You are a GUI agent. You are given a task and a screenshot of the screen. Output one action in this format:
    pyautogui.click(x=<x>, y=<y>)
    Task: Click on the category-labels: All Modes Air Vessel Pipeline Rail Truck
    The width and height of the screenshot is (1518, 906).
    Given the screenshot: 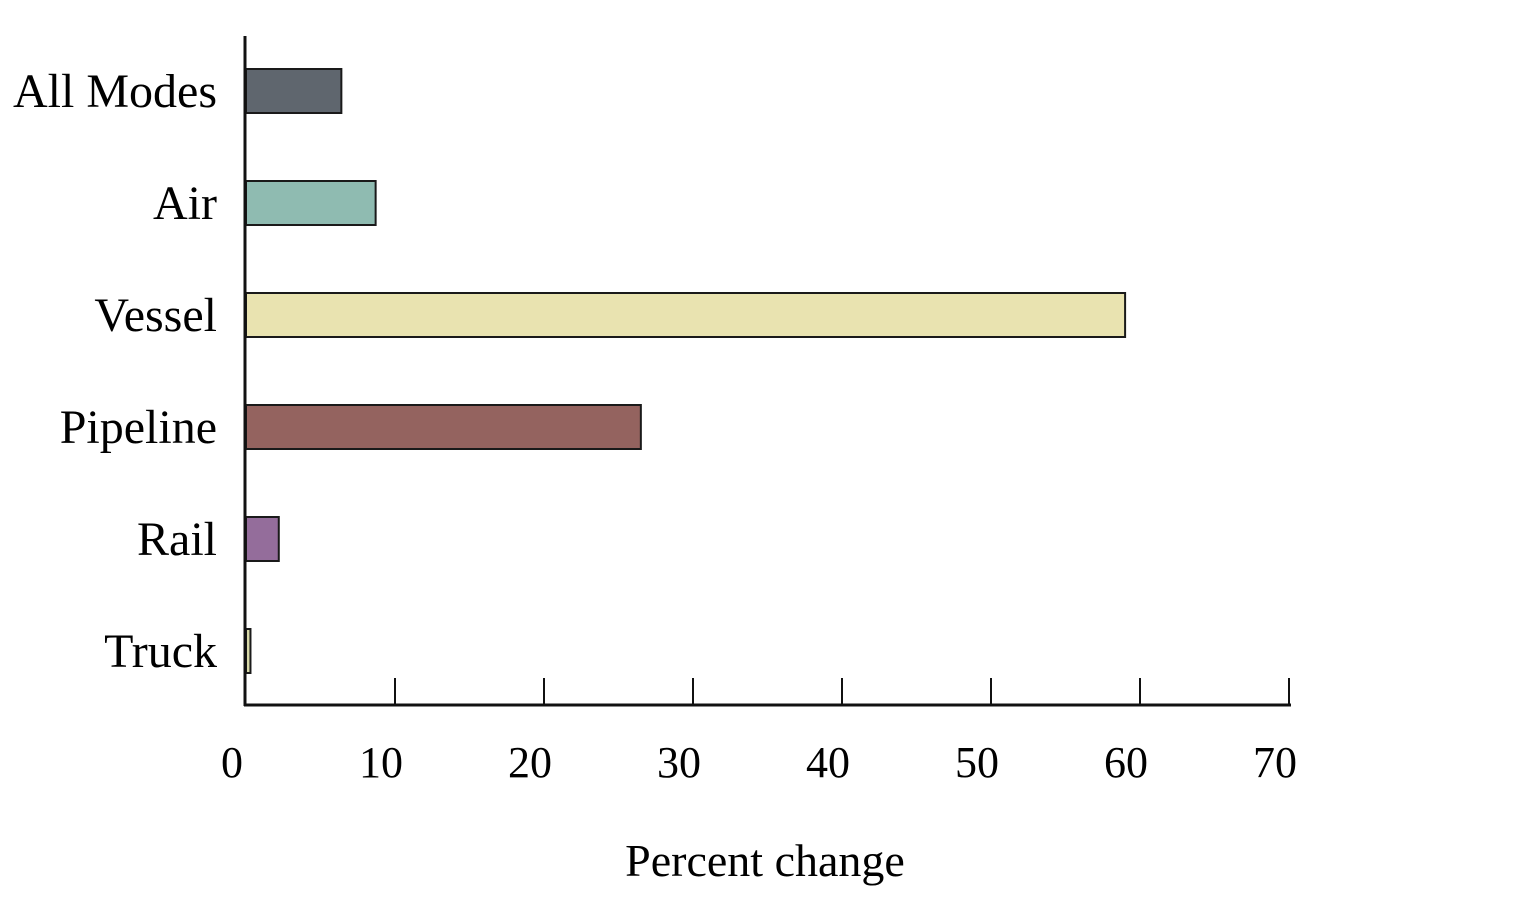 What is the action you would take?
    pyautogui.click(x=115, y=371)
    